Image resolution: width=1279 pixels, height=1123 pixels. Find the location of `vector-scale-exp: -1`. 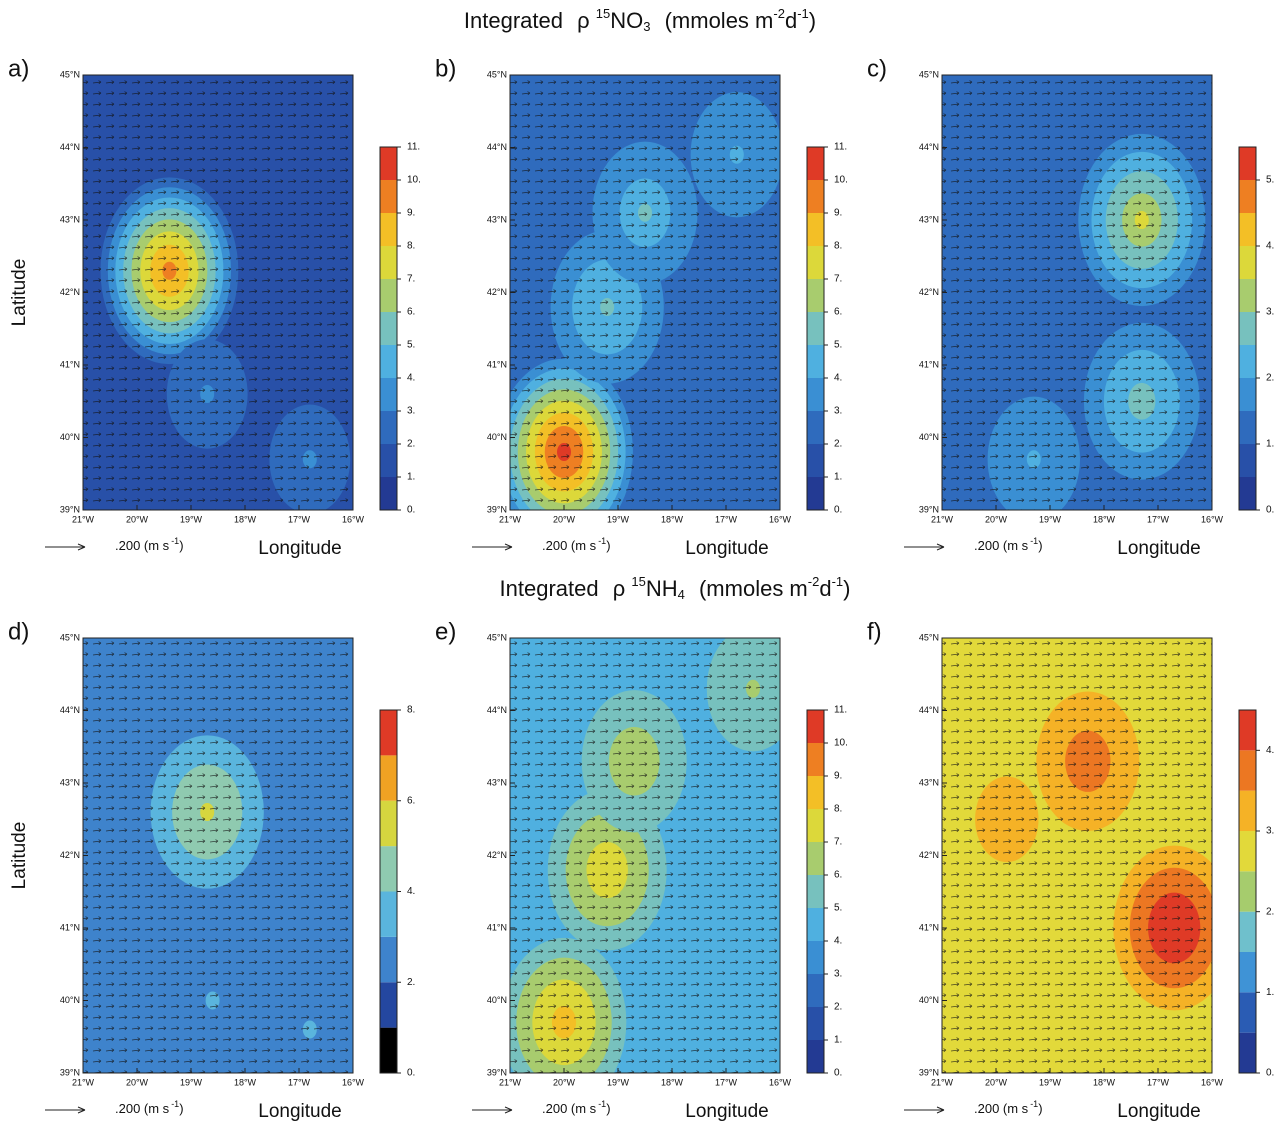

vector-scale-exp: -1 is located at coordinates (602, 1104).